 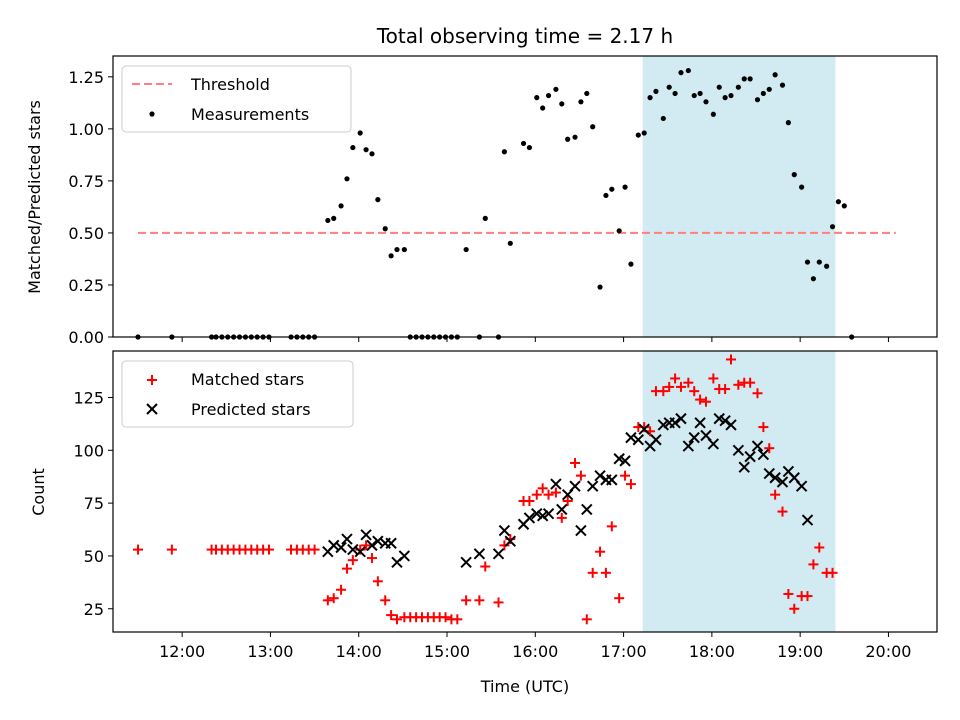 What do you see at coordinates (712, 651) in the screenshot?
I see `x-tick-label: 18:00` at bounding box center [712, 651].